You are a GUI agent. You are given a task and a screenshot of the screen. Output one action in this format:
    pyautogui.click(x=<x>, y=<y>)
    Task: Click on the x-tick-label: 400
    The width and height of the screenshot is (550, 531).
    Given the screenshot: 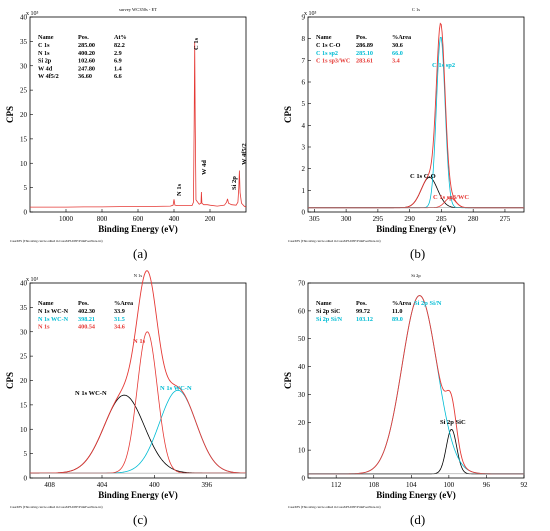 What is the action you would take?
    pyautogui.click(x=174, y=219)
    